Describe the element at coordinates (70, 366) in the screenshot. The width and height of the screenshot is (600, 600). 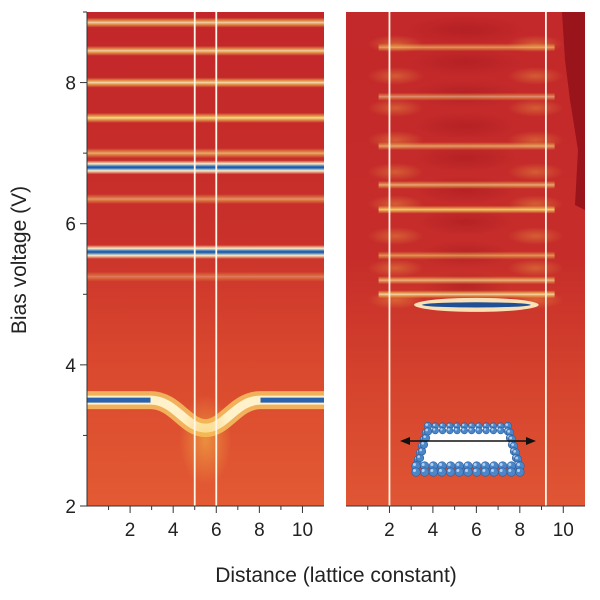
I see `y-tick-label: 4` at that location.